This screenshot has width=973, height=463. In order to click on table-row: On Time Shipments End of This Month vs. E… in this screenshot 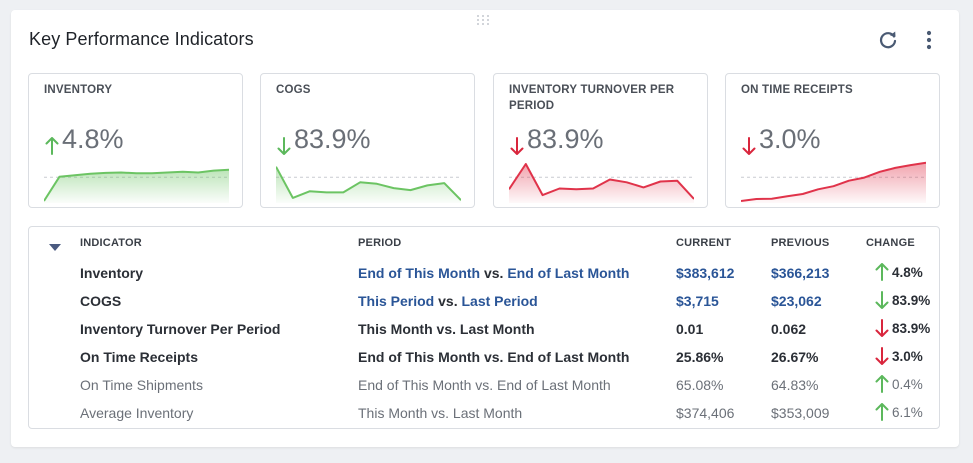, I will do `click(484, 386)`.